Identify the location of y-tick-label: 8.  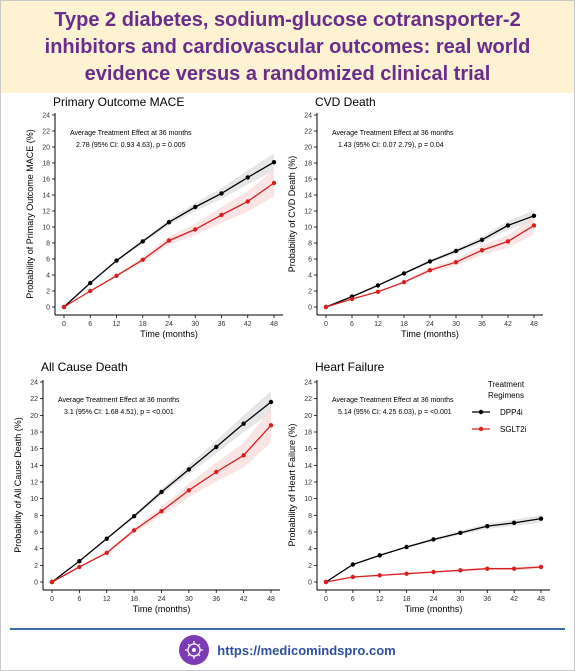
(310, 516).